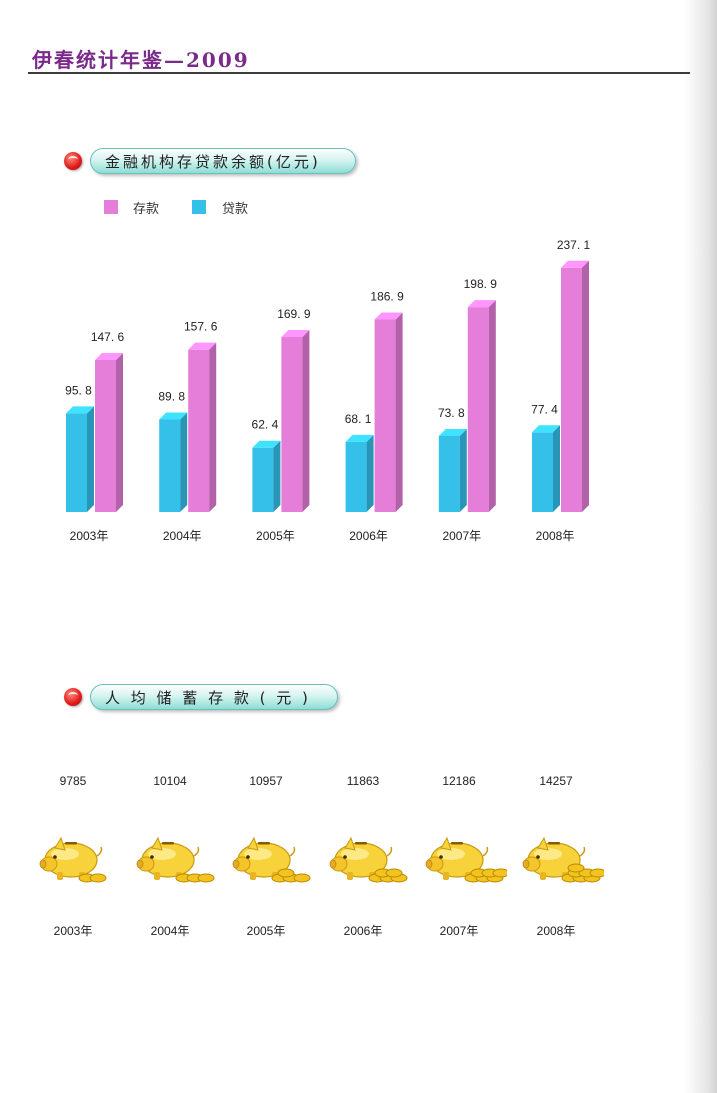 Image resolution: width=717 pixels, height=1093 pixels. Describe the element at coordinates (459, 931) in the screenshot. I see `savings-year-label: 2007年` at that location.